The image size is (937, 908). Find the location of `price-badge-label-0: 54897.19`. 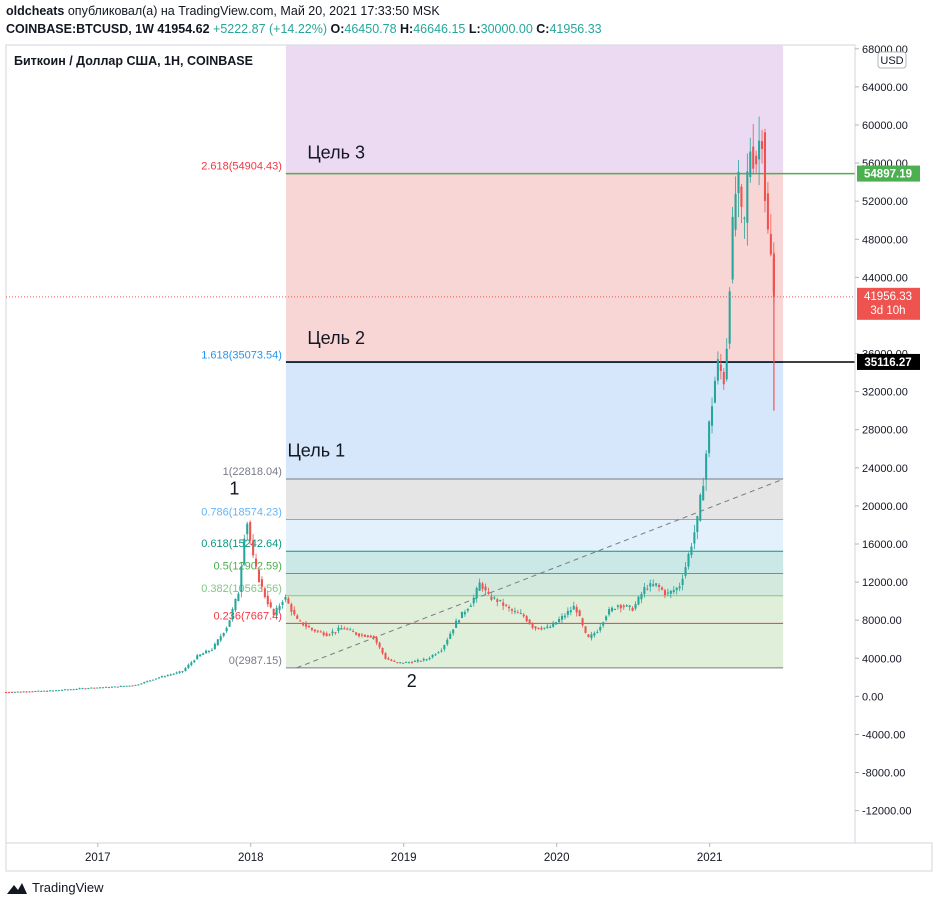

price-badge-label-0: 54897.19 is located at coordinates (888, 175).